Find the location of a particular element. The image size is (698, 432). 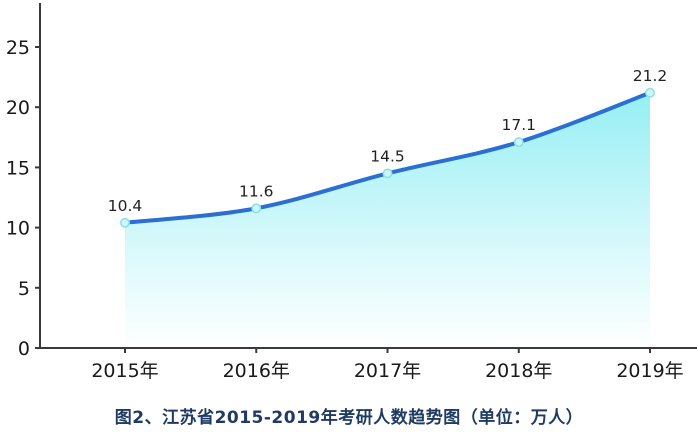

x-axis-label: 2016年 is located at coordinates (256, 371).